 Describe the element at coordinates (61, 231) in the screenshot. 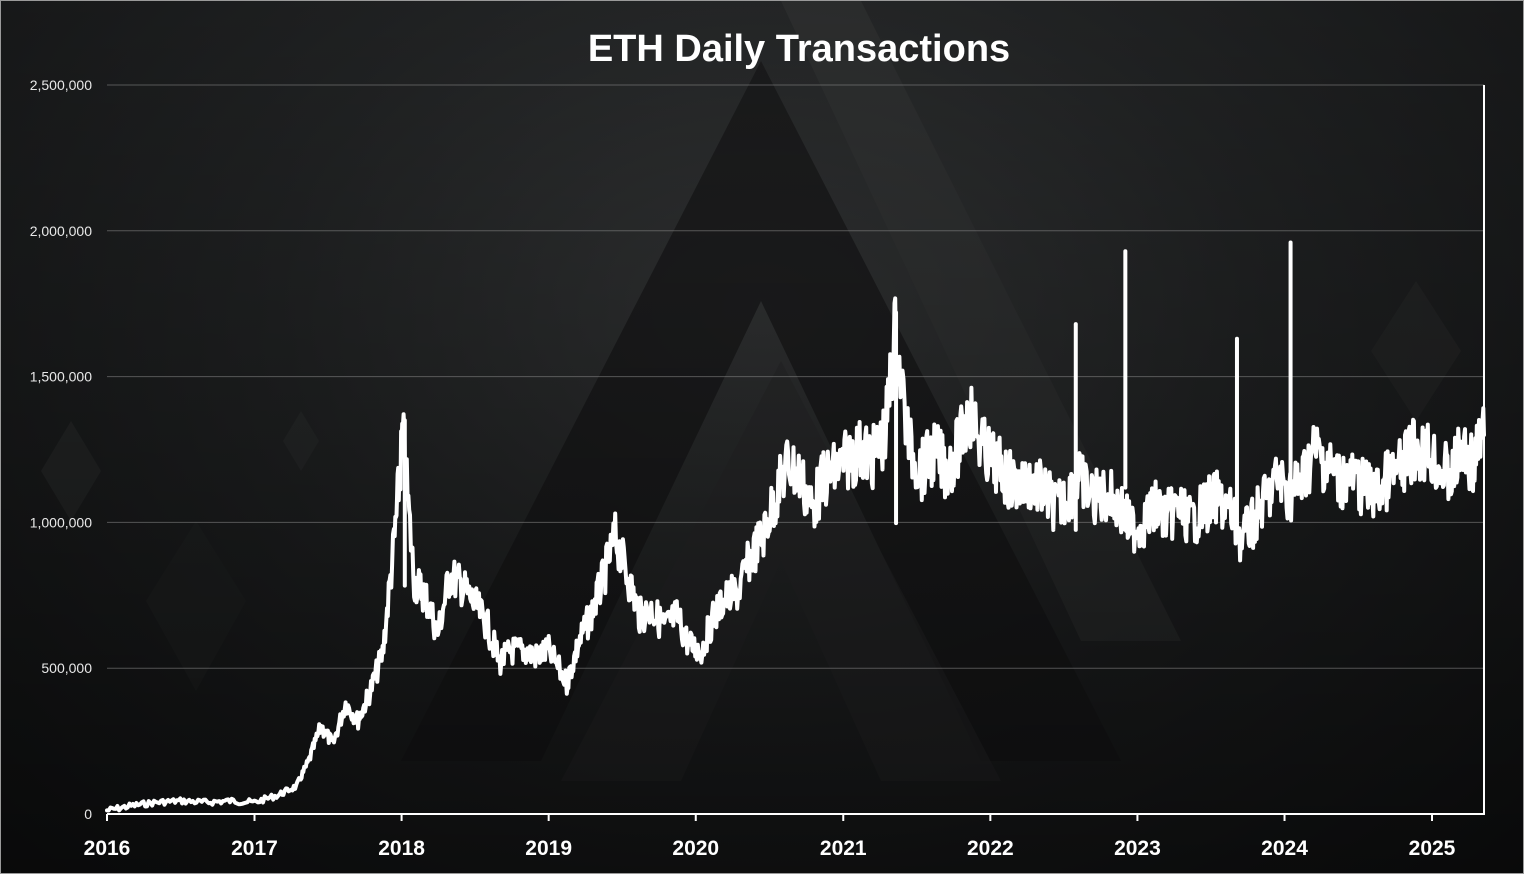

I see `y-tick-label: 2,000,000` at that location.